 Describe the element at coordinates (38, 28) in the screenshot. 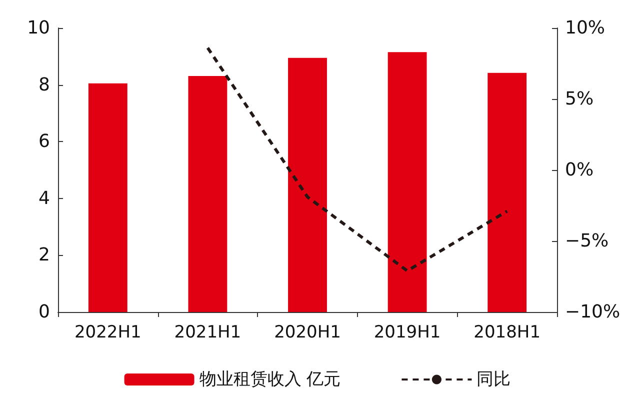

I see `y-tick-label: 10` at that location.